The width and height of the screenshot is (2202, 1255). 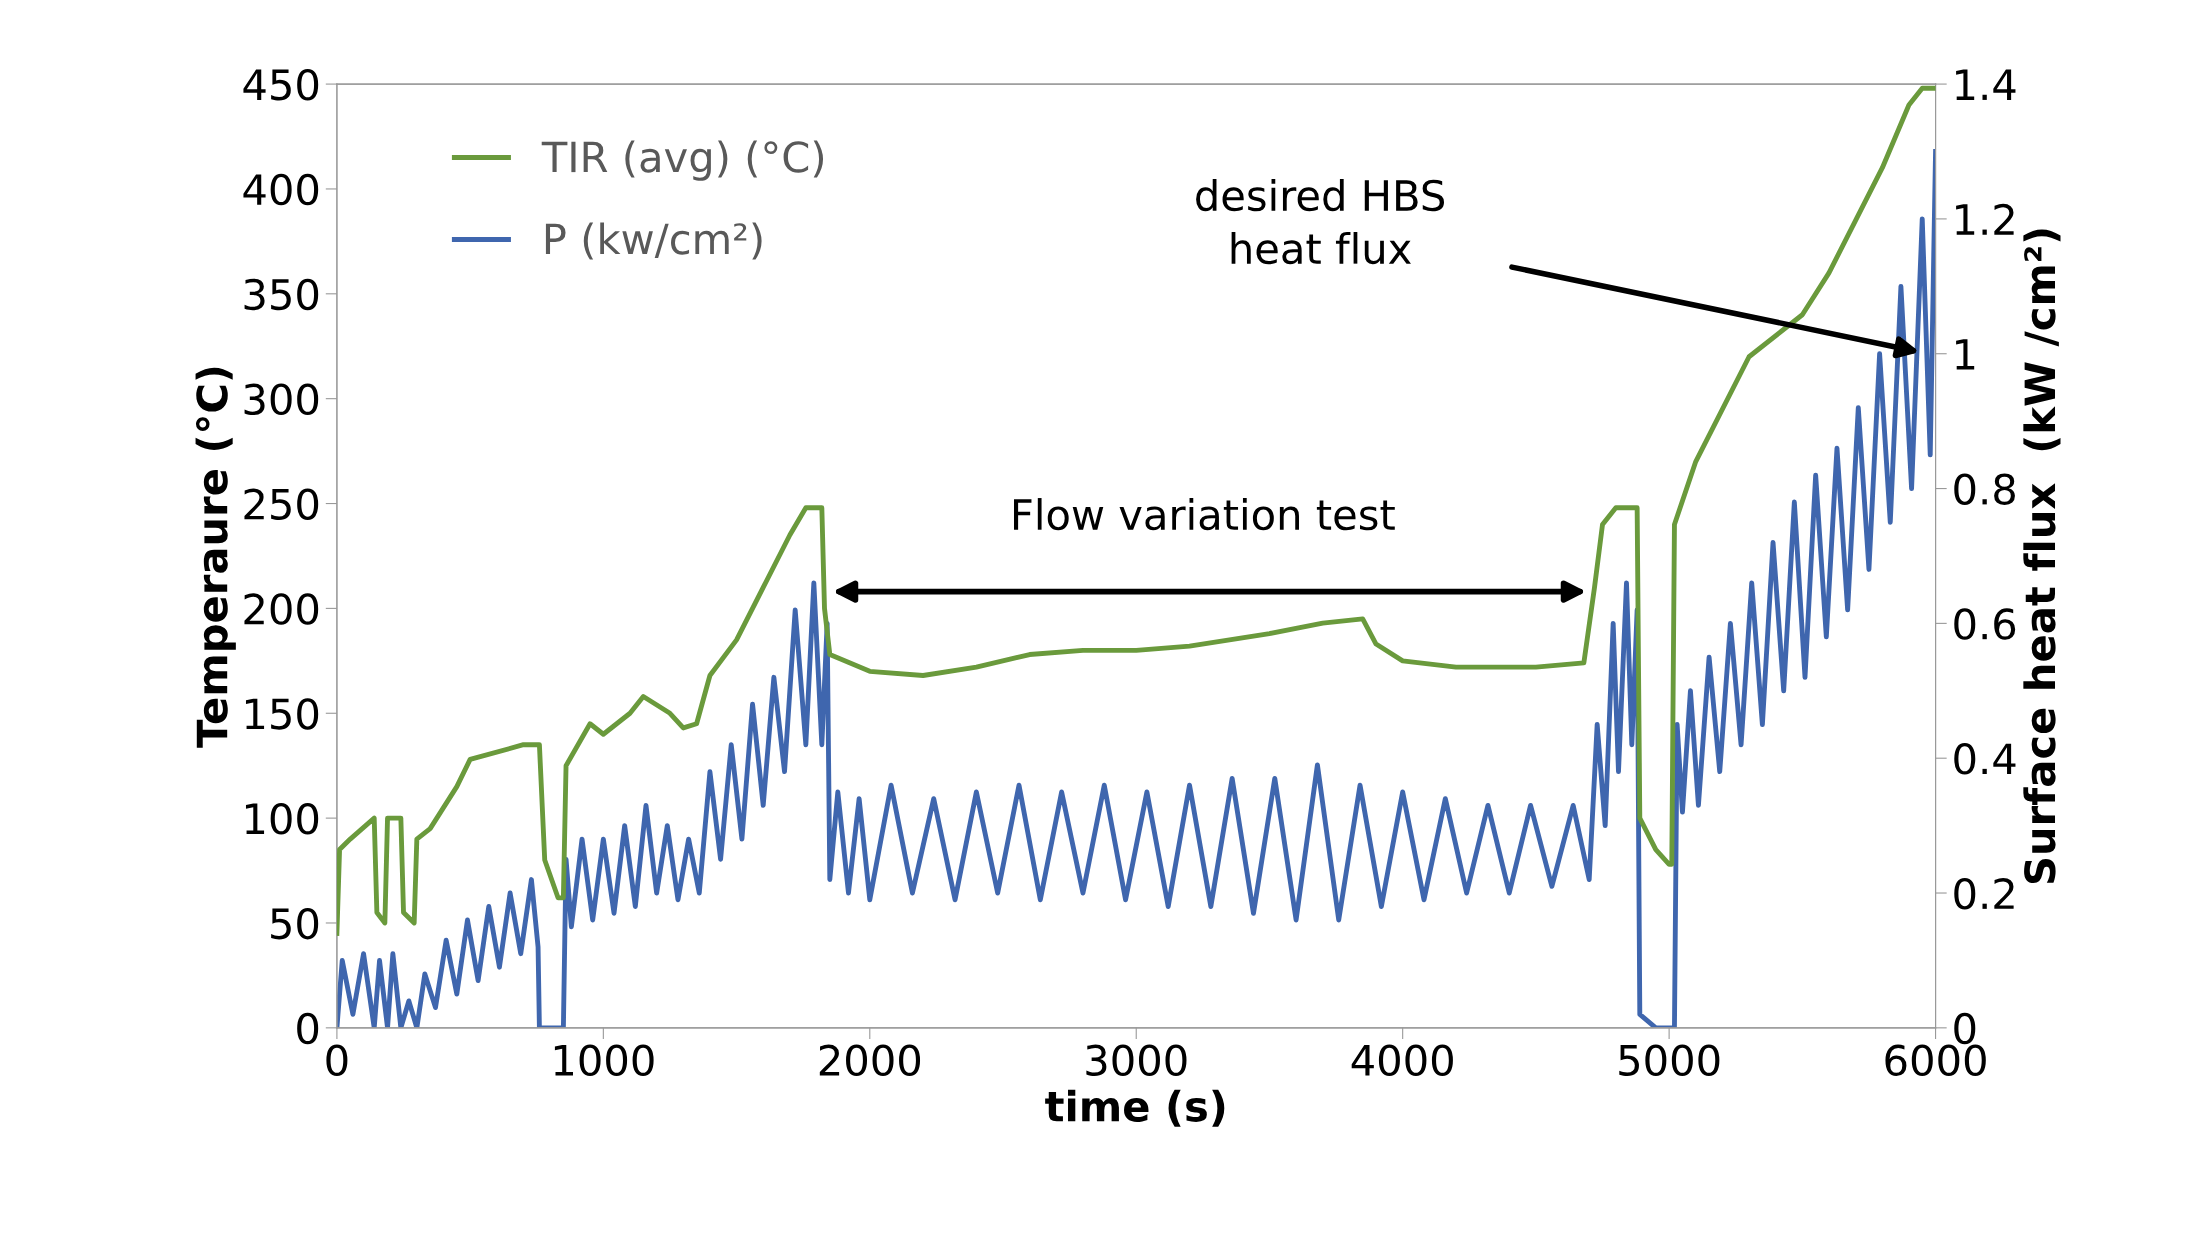 I want to click on y-tick-label: 0, so click(x=308, y=1028).